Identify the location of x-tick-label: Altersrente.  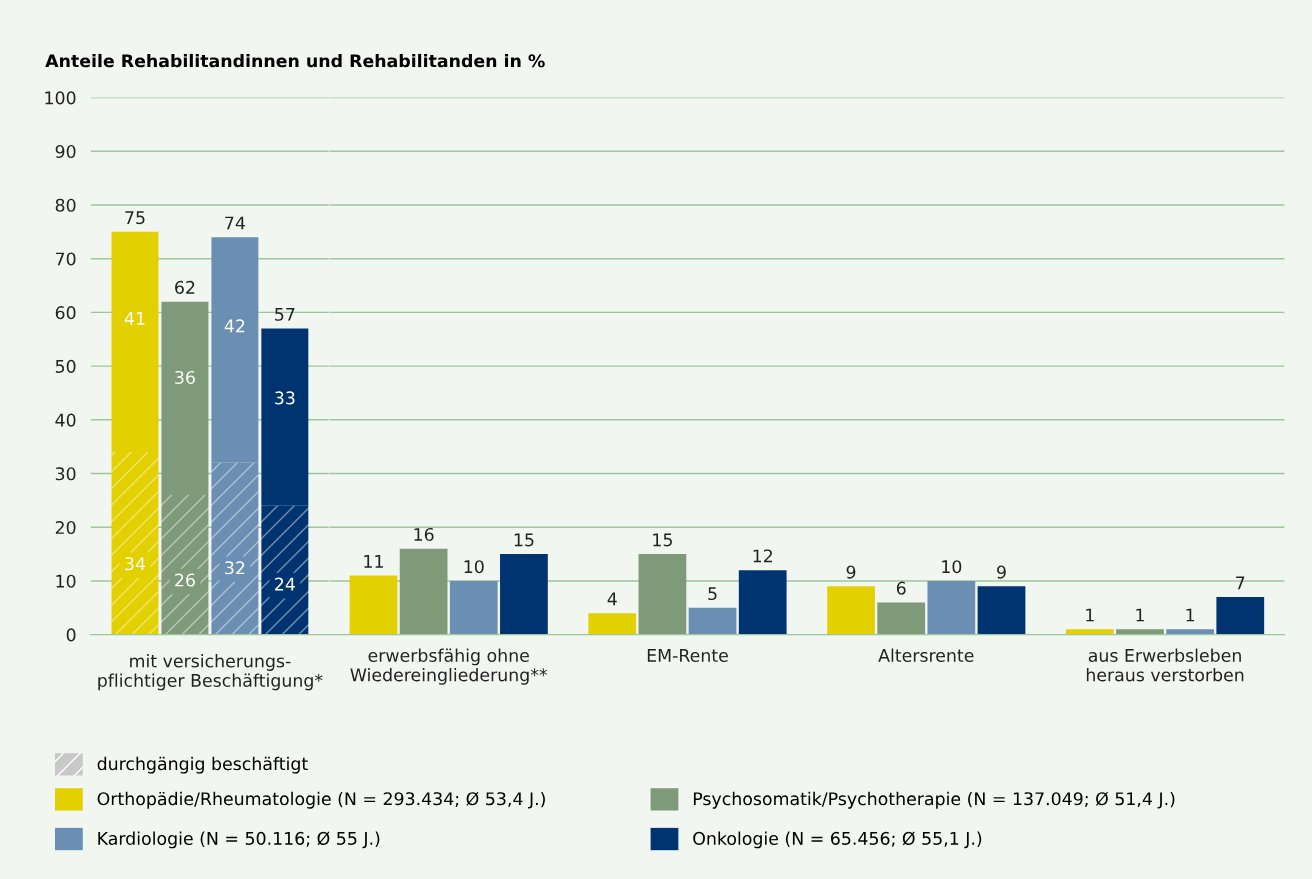
(926, 655).